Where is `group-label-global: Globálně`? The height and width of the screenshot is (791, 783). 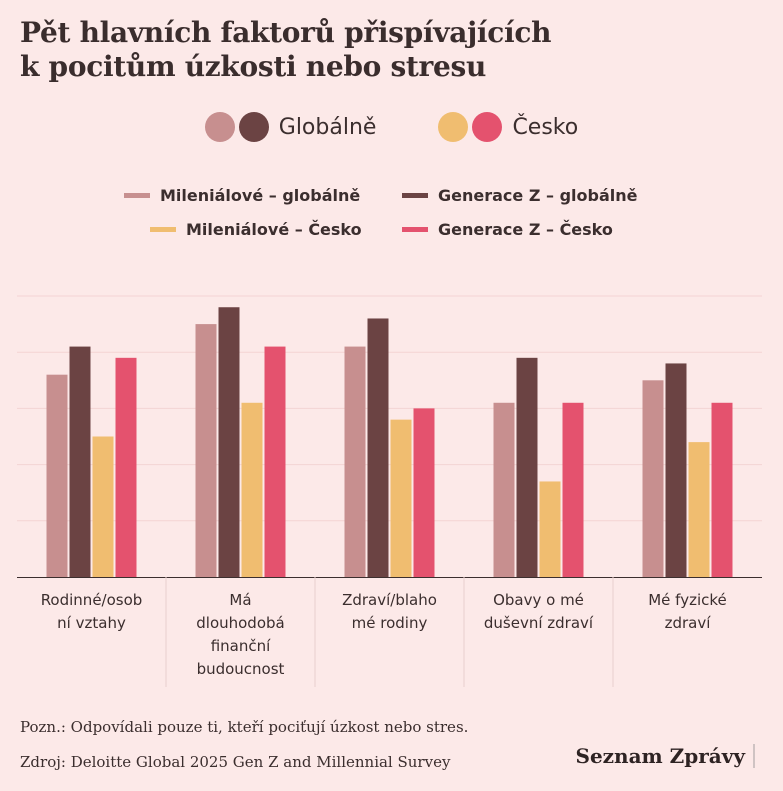
group-label-global: Globálně is located at coordinates (327, 127).